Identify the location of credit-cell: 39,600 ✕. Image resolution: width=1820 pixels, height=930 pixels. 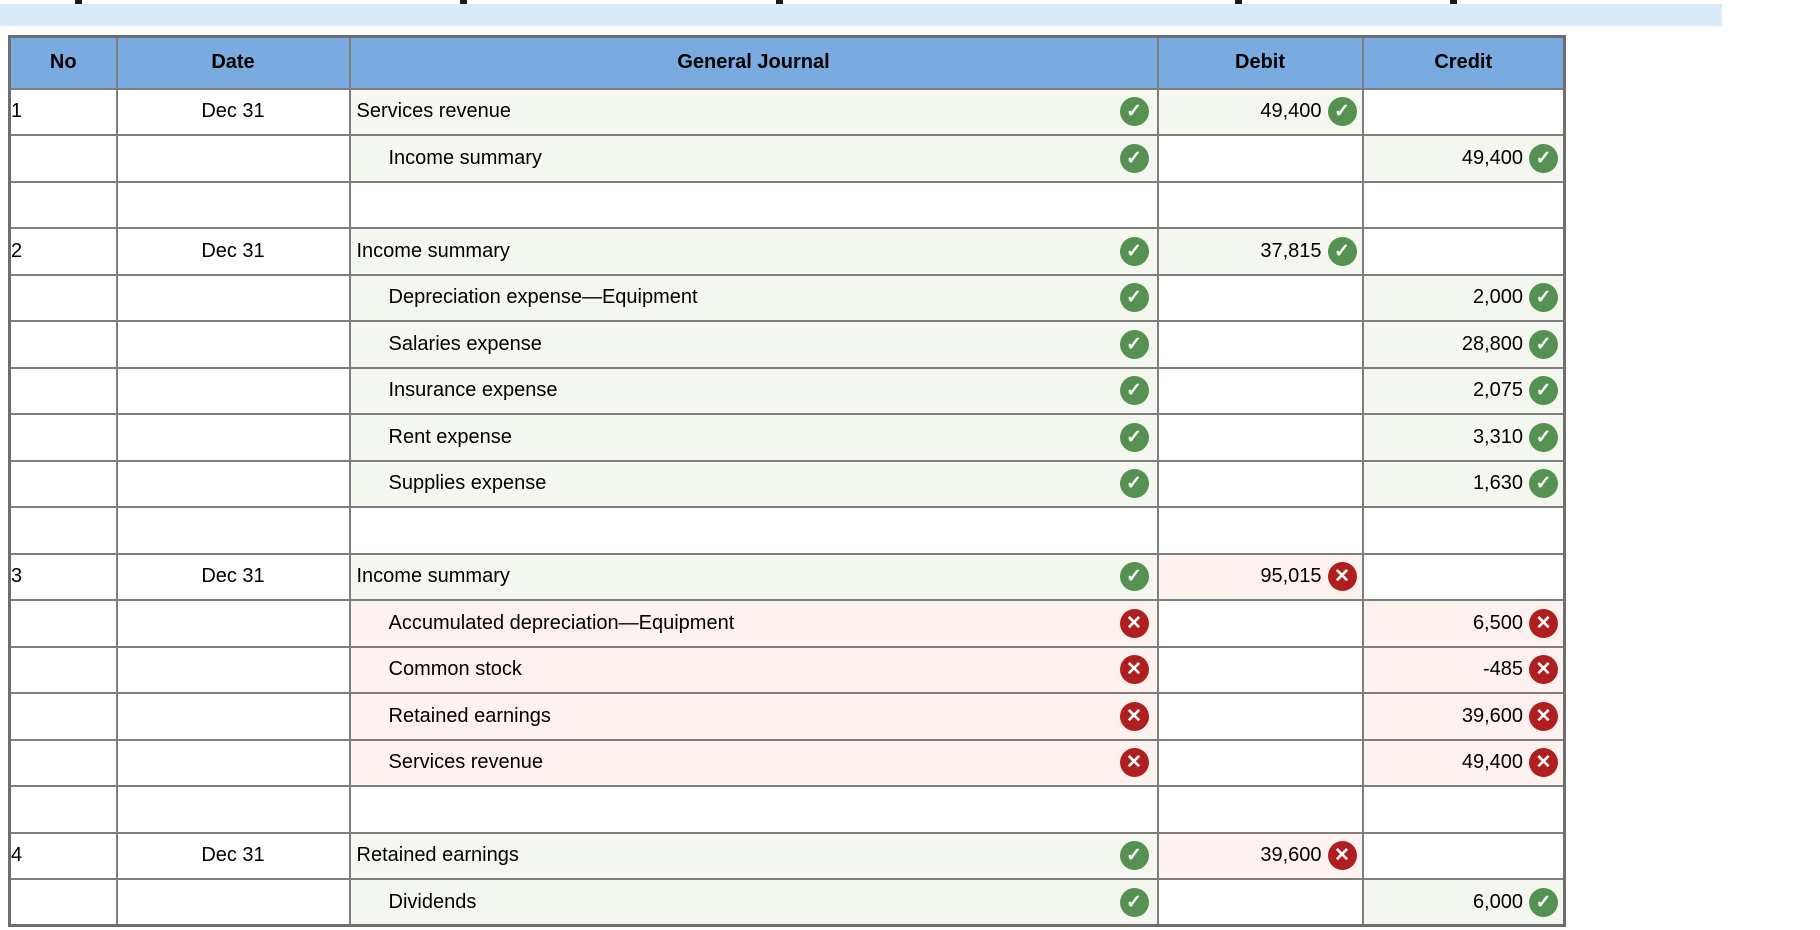
(1463, 716).